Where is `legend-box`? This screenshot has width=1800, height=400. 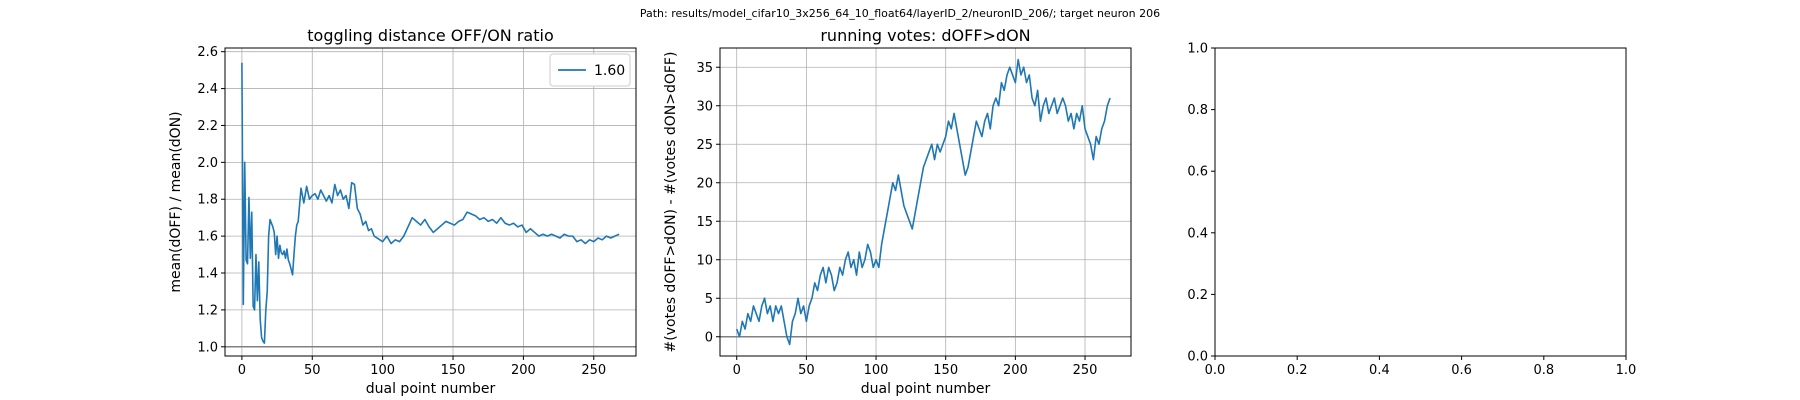 legend-box is located at coordinates (590, 70).